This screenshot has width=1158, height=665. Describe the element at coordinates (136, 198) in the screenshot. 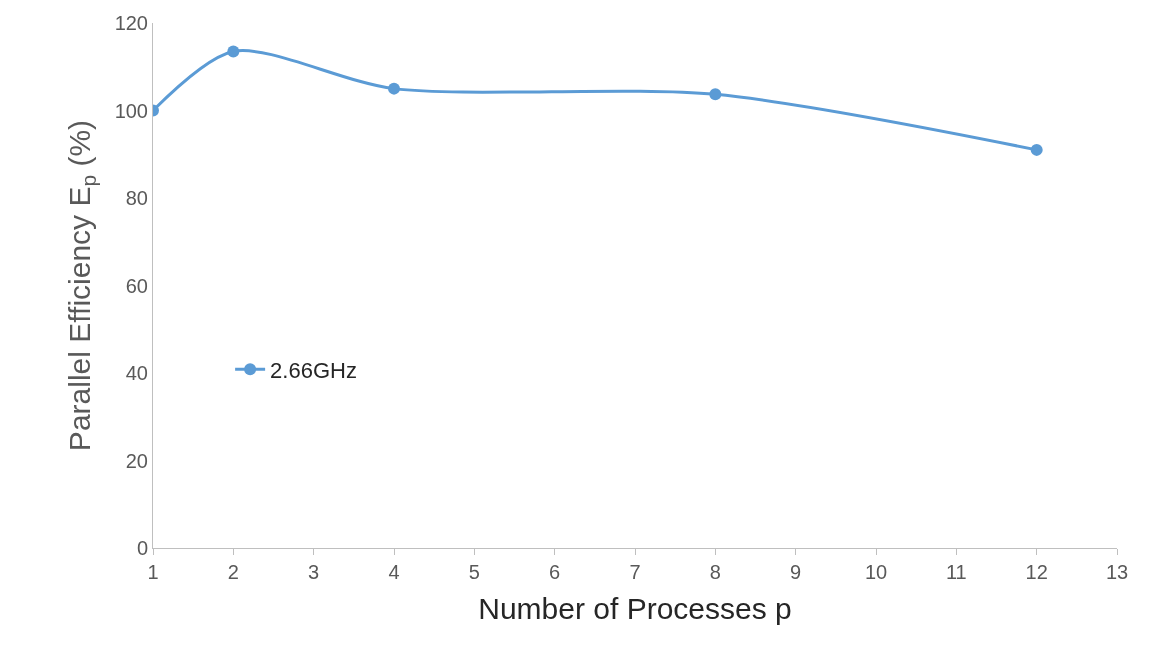

I see `y-tick-label: 80` at that location.